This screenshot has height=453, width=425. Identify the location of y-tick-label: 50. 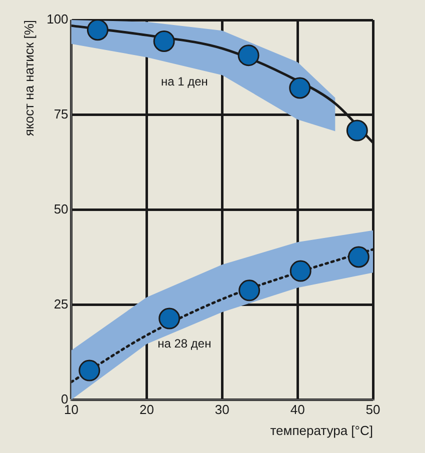
(61, 208).